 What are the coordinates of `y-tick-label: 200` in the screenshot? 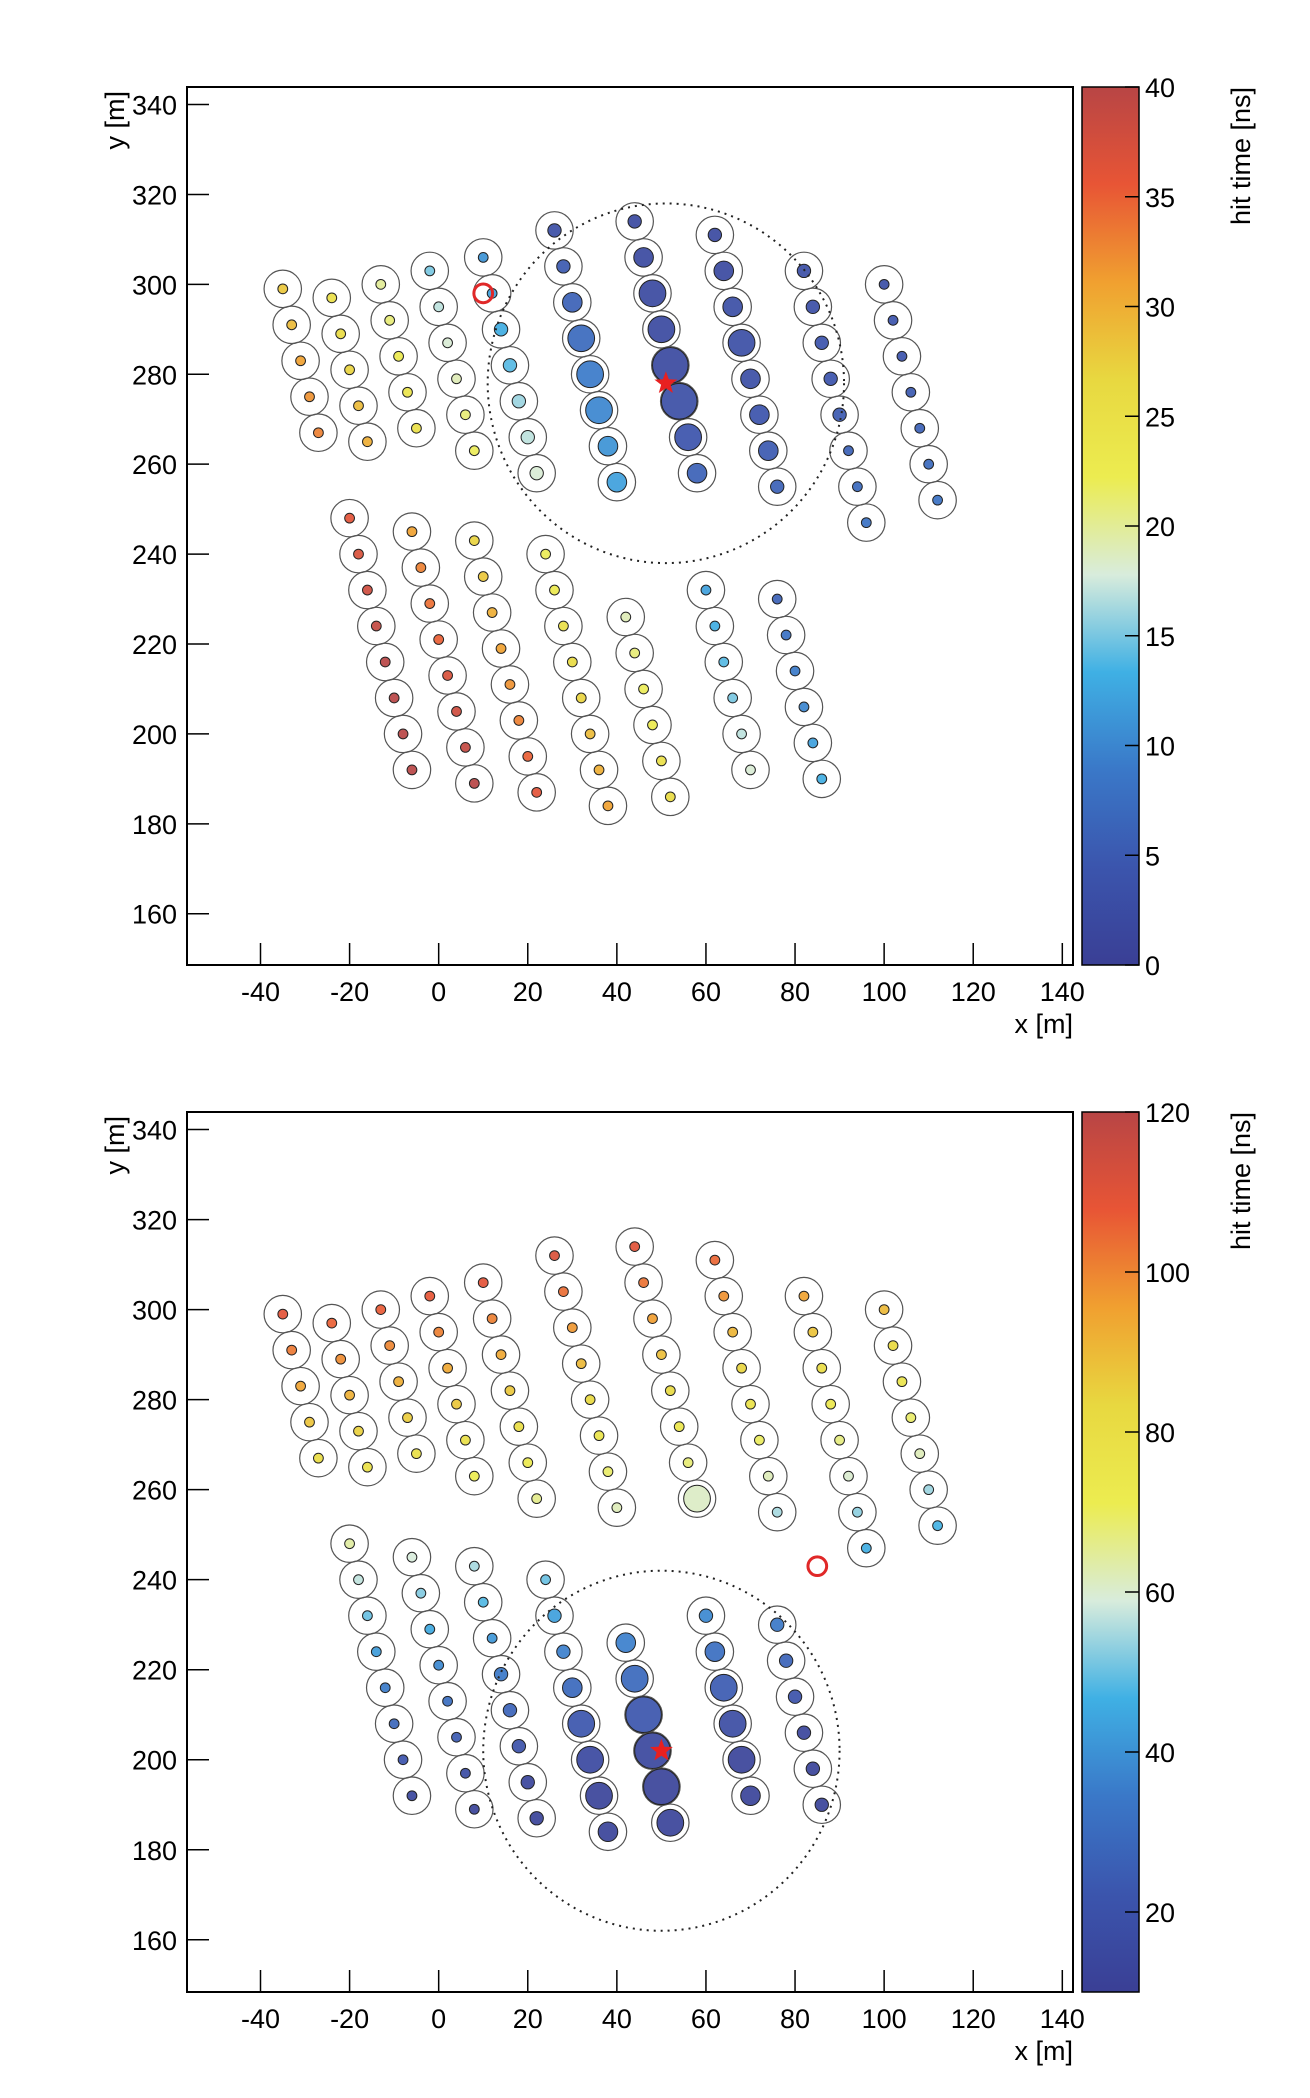 It's located at (154, 1761).